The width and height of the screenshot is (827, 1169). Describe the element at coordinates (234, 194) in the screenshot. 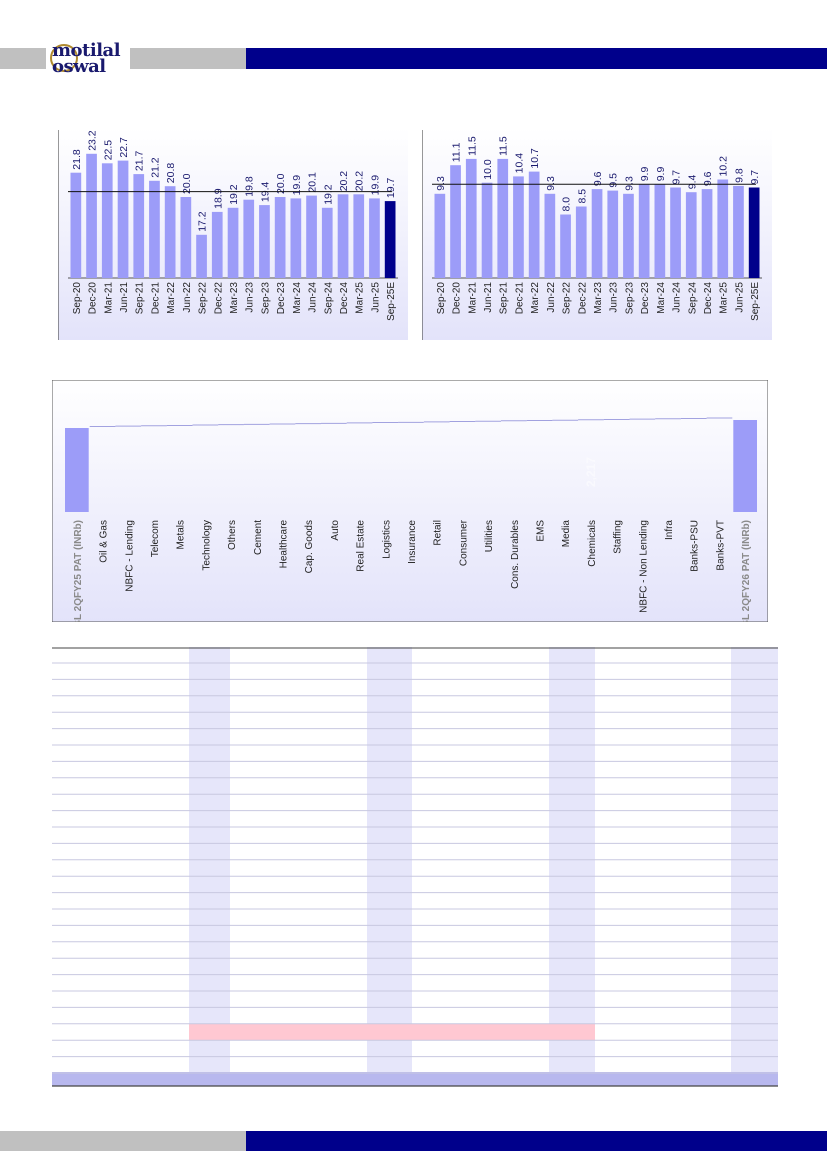

I see `left-chart-data-label: 19.2` at that location.